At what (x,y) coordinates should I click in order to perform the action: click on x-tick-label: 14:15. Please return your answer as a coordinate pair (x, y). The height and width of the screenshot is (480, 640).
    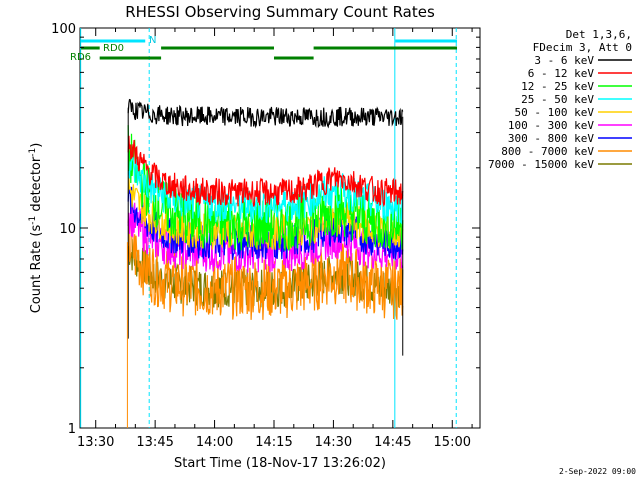
    Looking at the image, I should click on (273, 442).